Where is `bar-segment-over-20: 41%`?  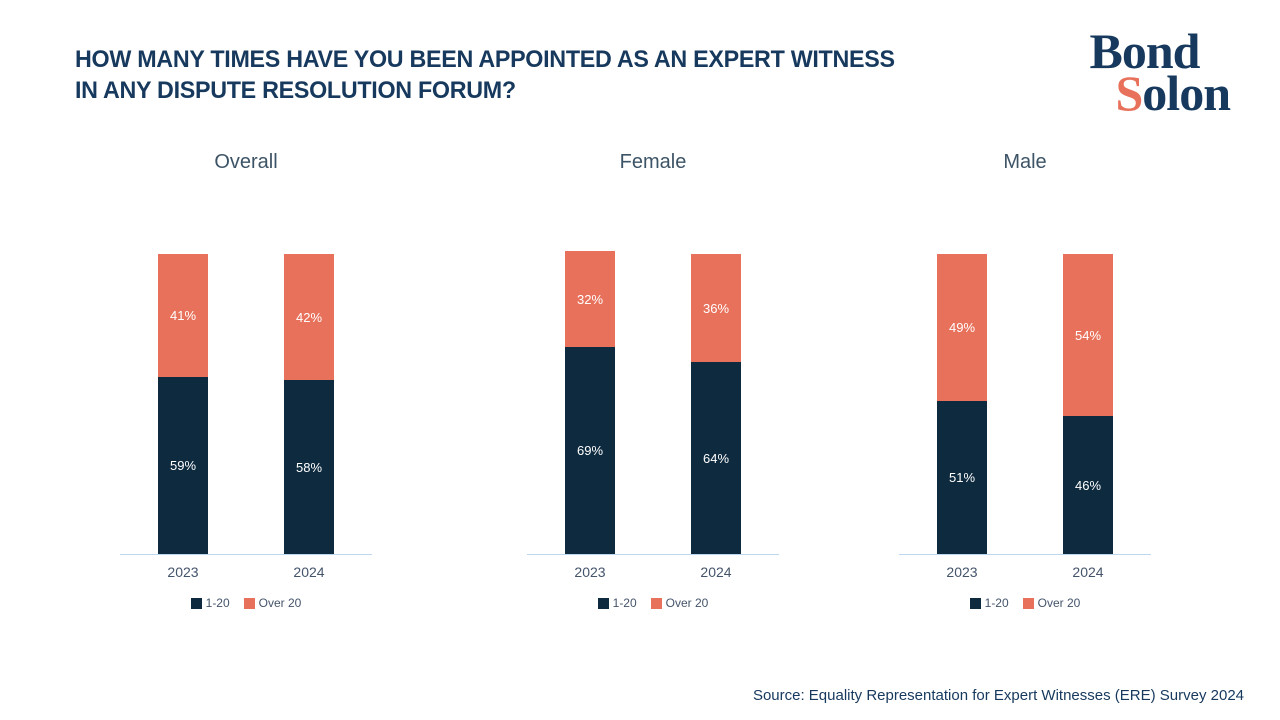 bar-segment-over-20: 41% is located at coordinates (183, 315).